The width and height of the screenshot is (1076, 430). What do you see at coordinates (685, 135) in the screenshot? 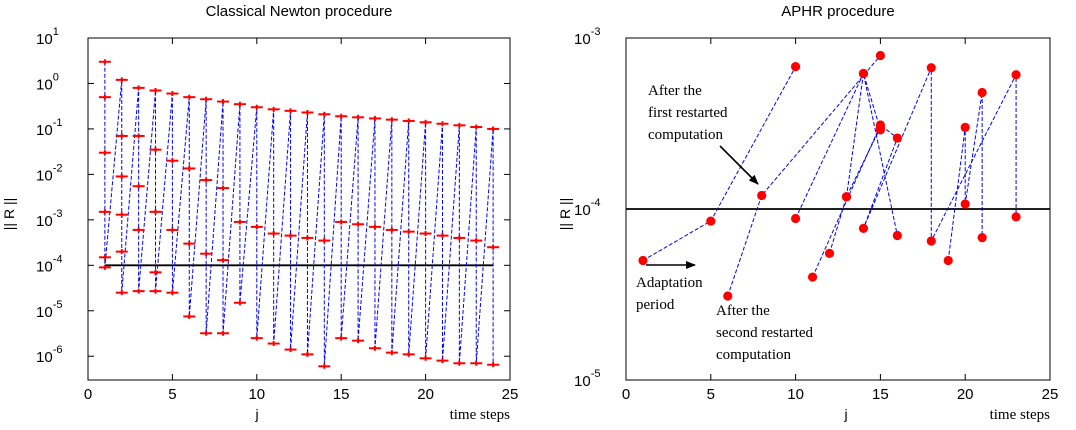
I see `annotation-first-restart-line-3: computation` at bounding box center [685, 135].